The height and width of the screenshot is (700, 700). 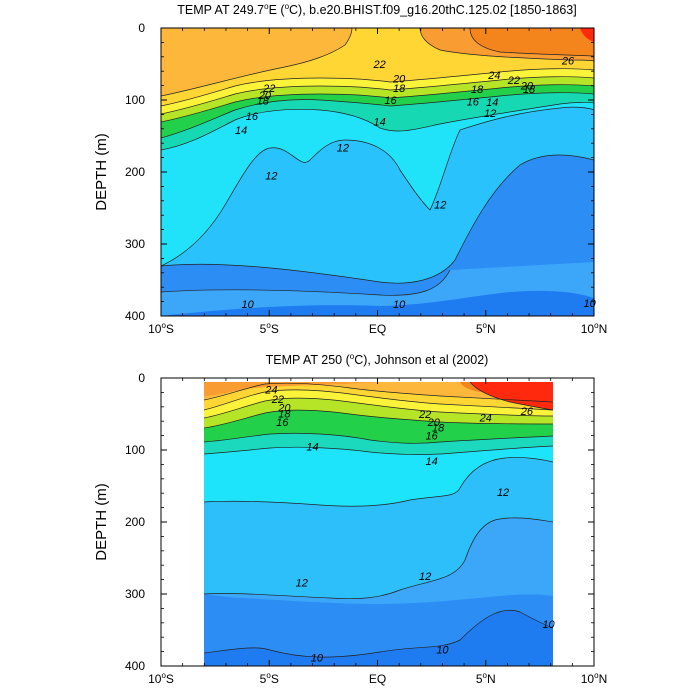 What do you see at coordinates (377, 359) in the screenshot?
I see `chart-title: TEMP AT 250 (oC), Johnson et al (2002)` at bounding box center [377, 359].